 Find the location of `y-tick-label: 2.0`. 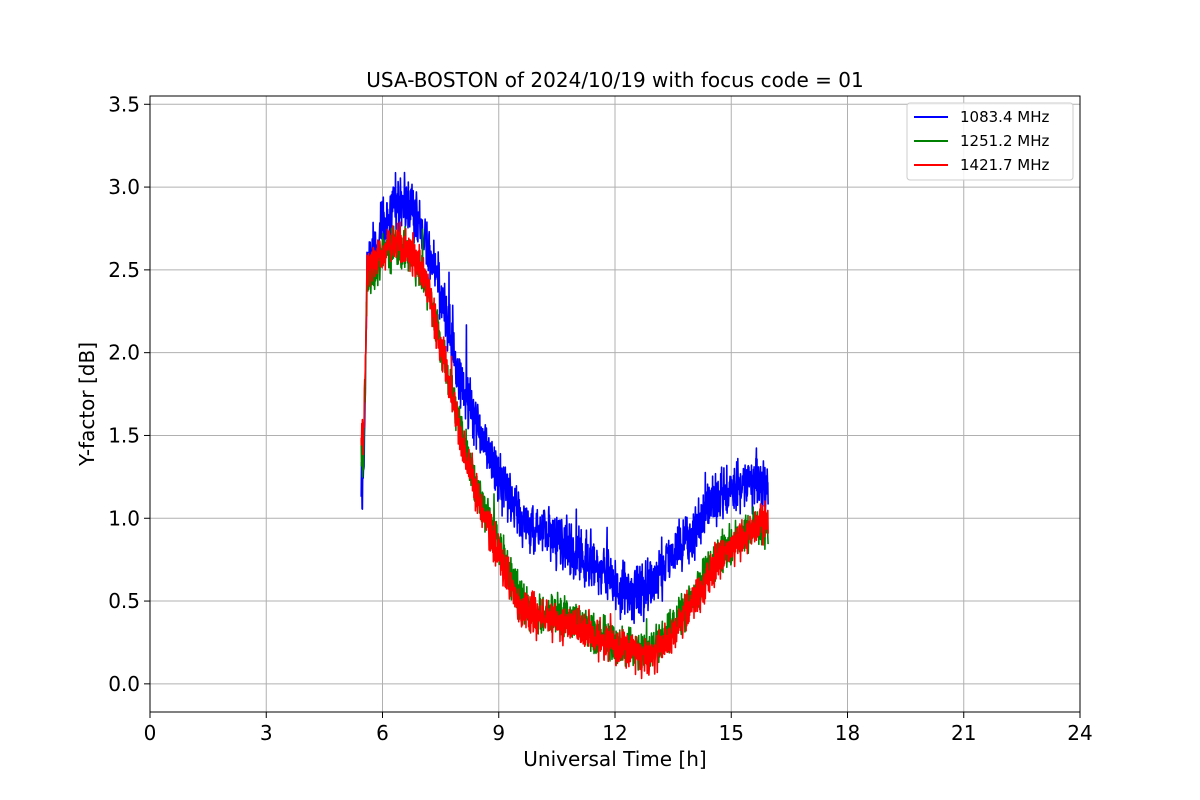

y-tick-label: 2.0 is located at coordinates (124, 353).